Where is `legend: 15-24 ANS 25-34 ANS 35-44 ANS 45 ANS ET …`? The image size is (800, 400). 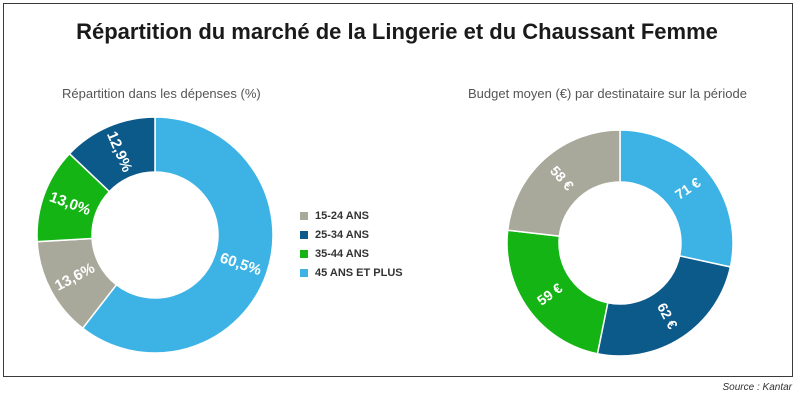
legend: 15-24 ANS 25-34 ANS 35-44 ANS 45 ANS ET … is located at coordinates (351, 244).